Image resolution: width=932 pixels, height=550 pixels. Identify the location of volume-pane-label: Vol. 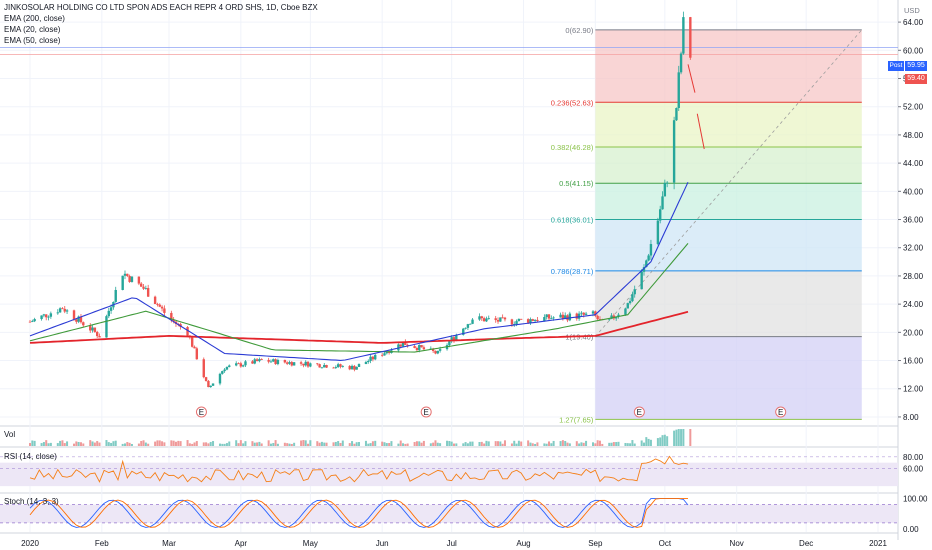
(10, 434).